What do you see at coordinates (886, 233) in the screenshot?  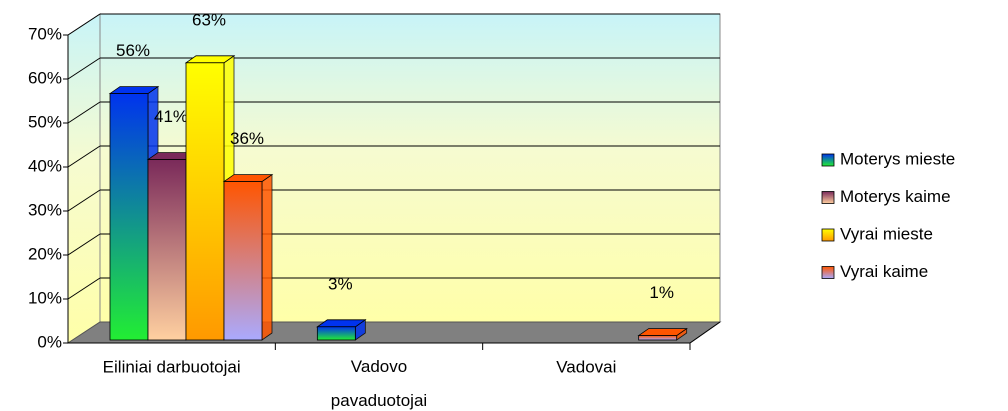 I see `legend-label: Vyrai mieste` at bounding box center [886, 233].